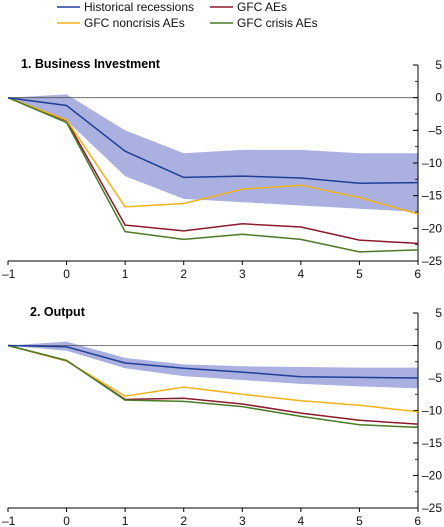 This screenshot has height=527, width=444. I want to click on series-line-gfc-crisis-aes, so click(213, 386).